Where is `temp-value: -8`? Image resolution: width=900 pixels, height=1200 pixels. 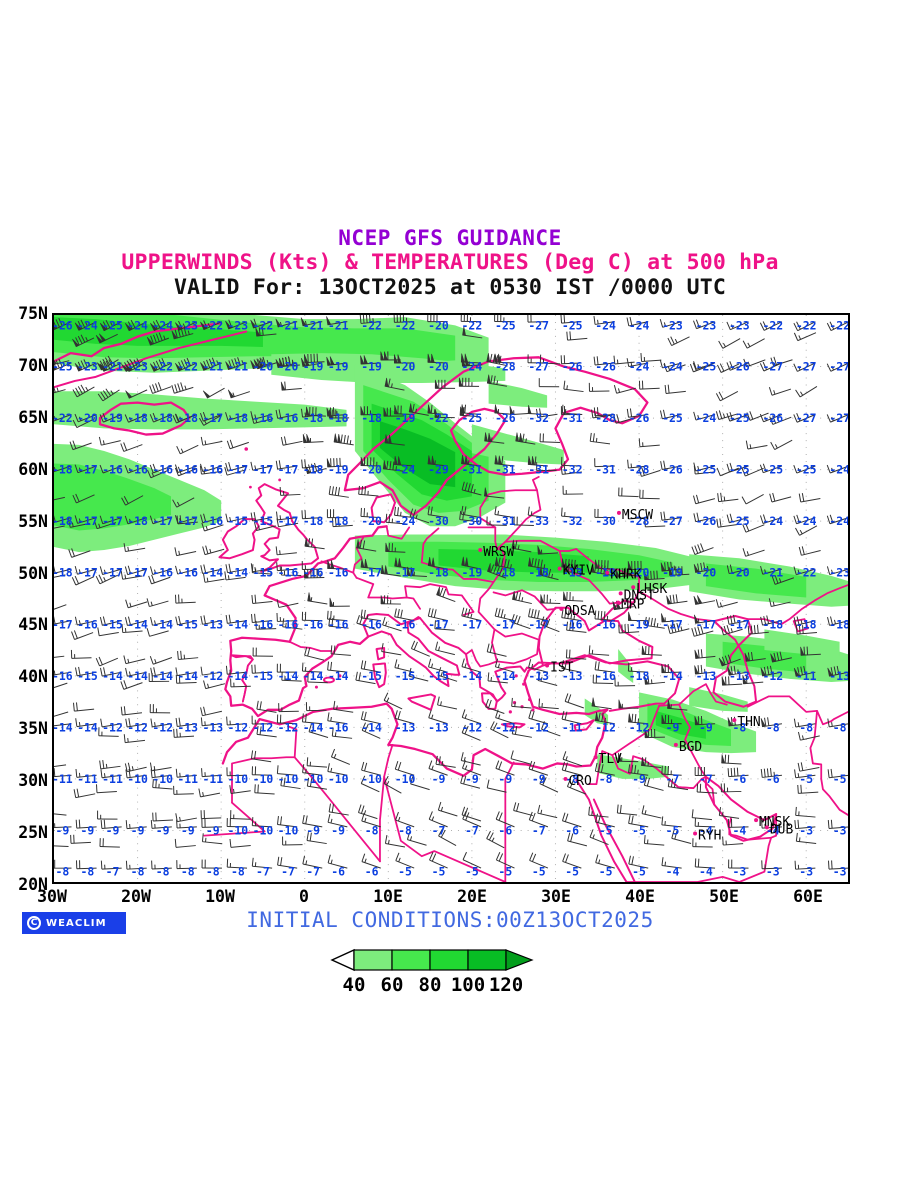 temp-value: -8 is located at coordinates (840, 727).